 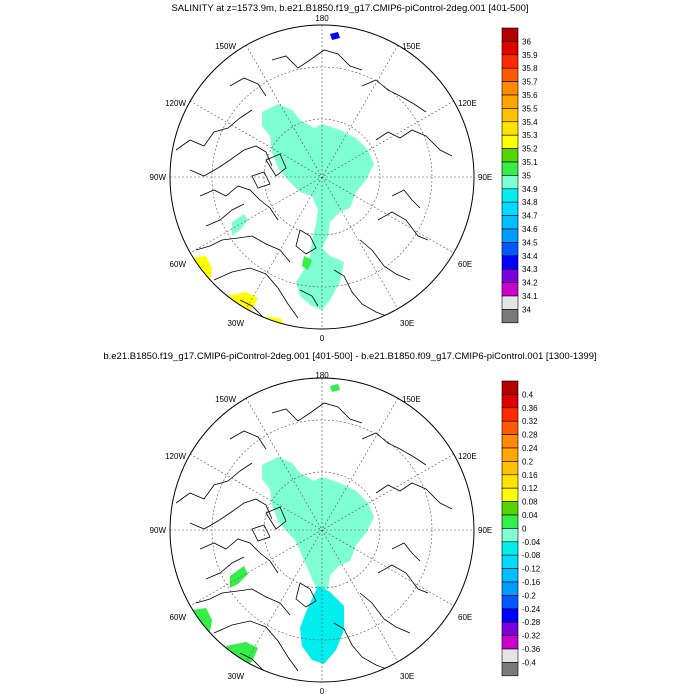 I want to click on panel1-colorbar-tick-label: 34.7, so click(x=530, y=216).